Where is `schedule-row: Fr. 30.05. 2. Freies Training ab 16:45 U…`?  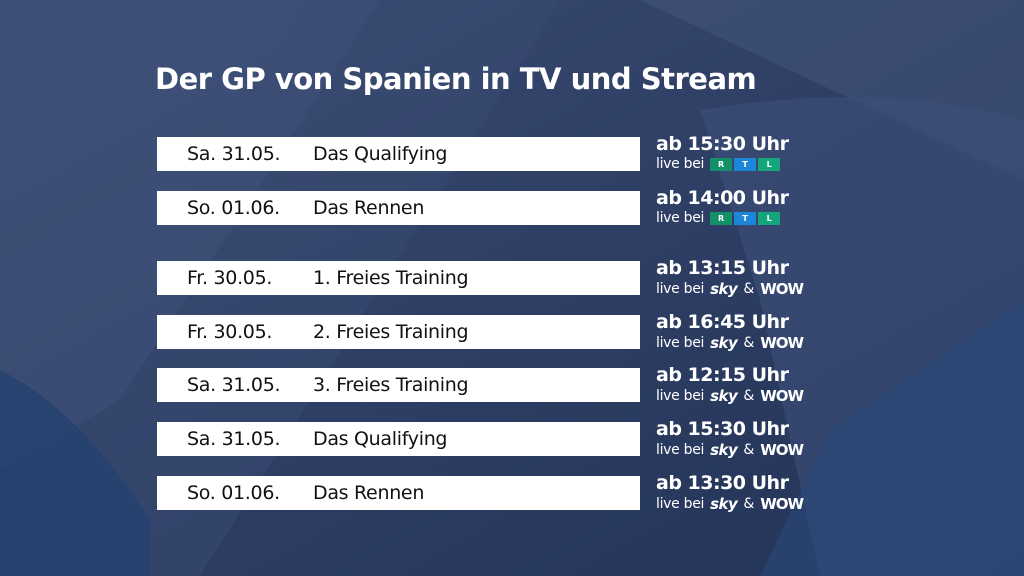
schedule-row: Fr. 30.05. 2. Freies Training ab 16:45 U… is located at coordinates (487, 332).